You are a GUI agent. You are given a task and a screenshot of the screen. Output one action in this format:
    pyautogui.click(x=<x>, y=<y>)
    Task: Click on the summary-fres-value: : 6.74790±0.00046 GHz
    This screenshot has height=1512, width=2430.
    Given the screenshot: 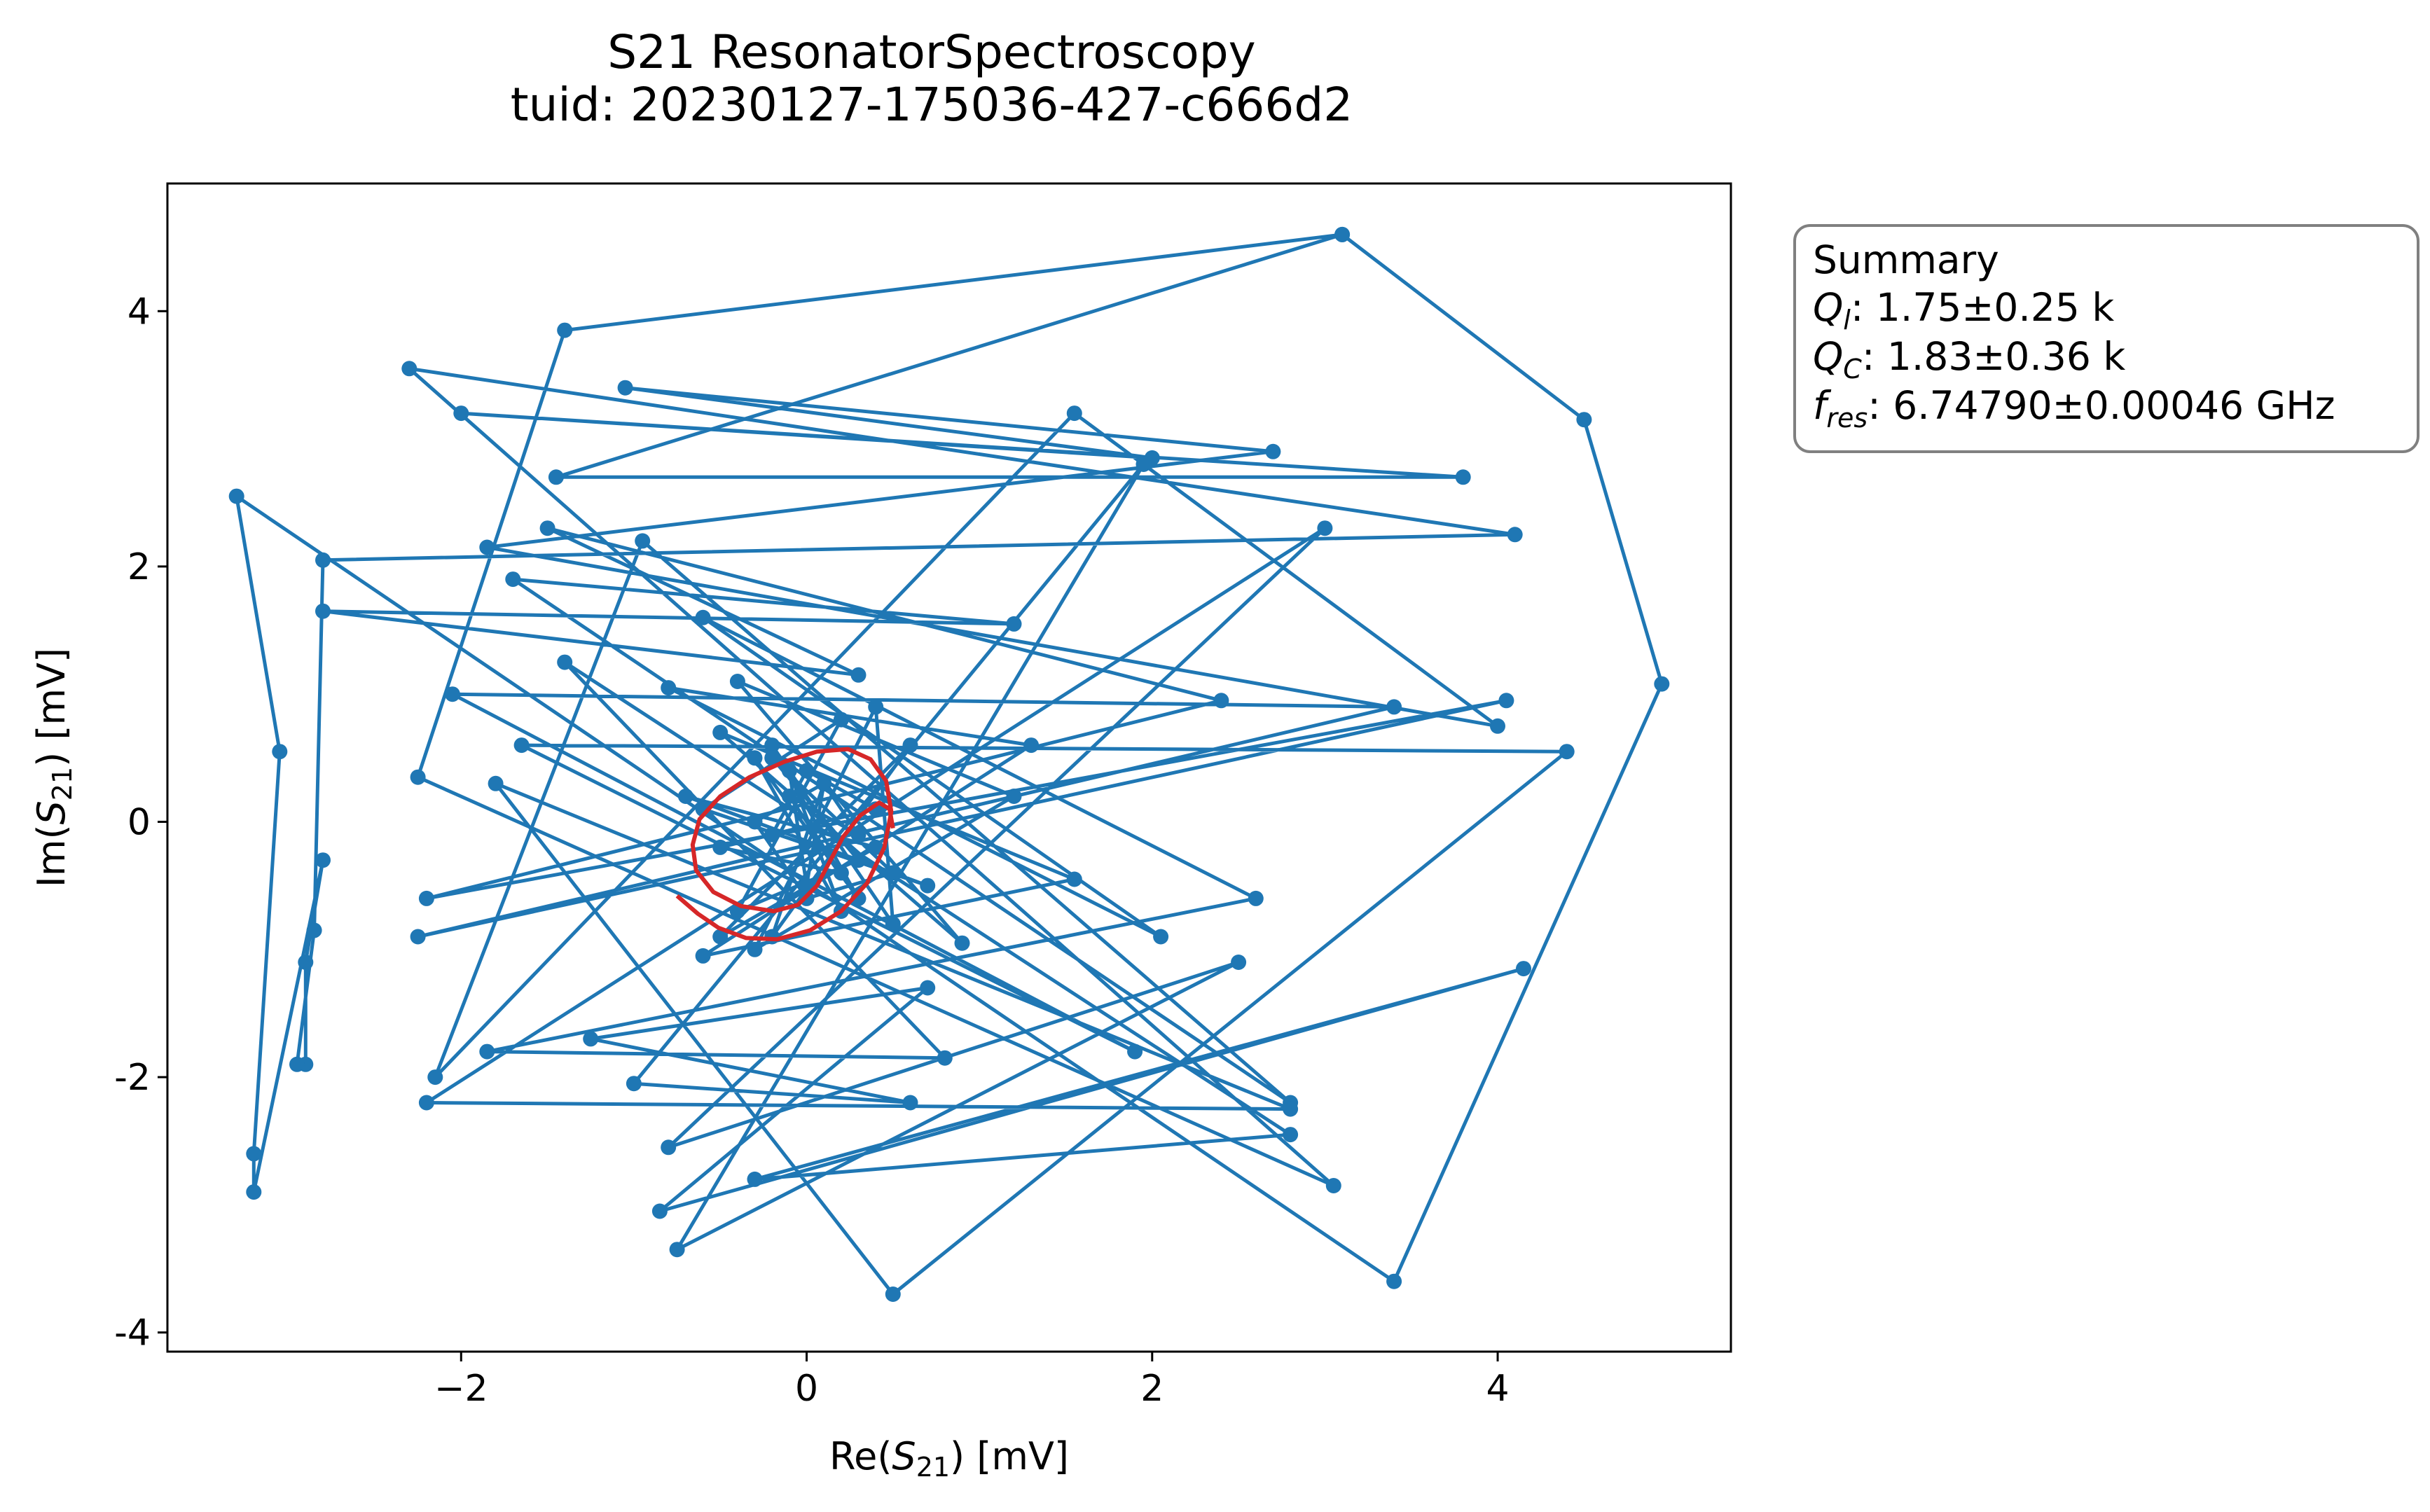 What is the action you would take?
    pyautogui.click(x=2101, y=406)
    